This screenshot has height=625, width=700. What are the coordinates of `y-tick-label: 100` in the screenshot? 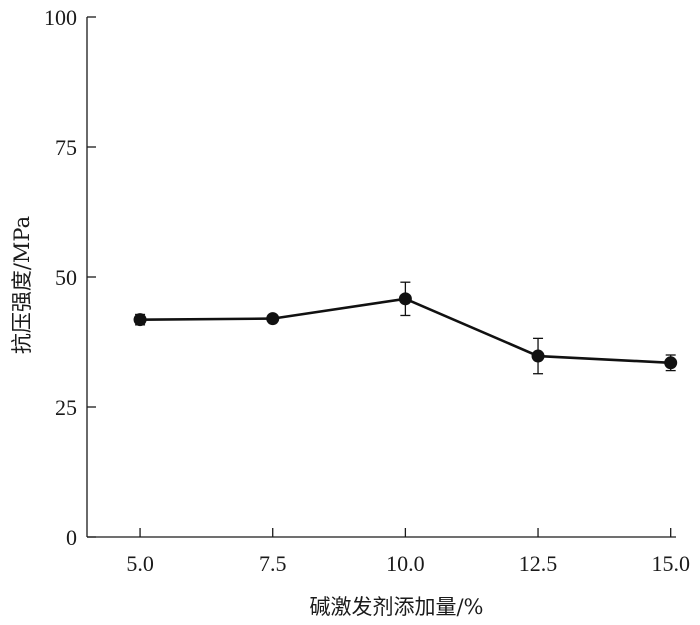 It's located at (60, 17).